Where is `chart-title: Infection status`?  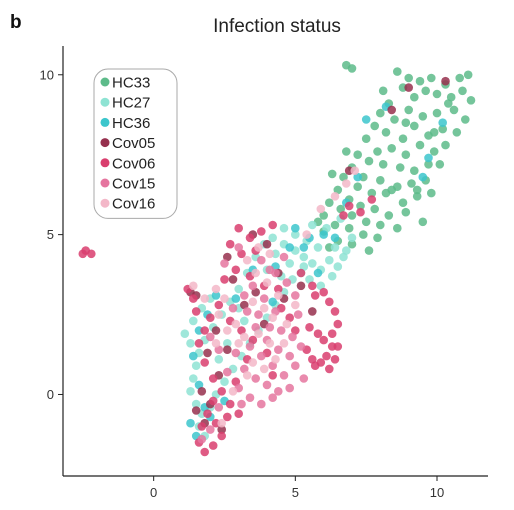 chart-title: Infection status is located at coordinates (277, 26).